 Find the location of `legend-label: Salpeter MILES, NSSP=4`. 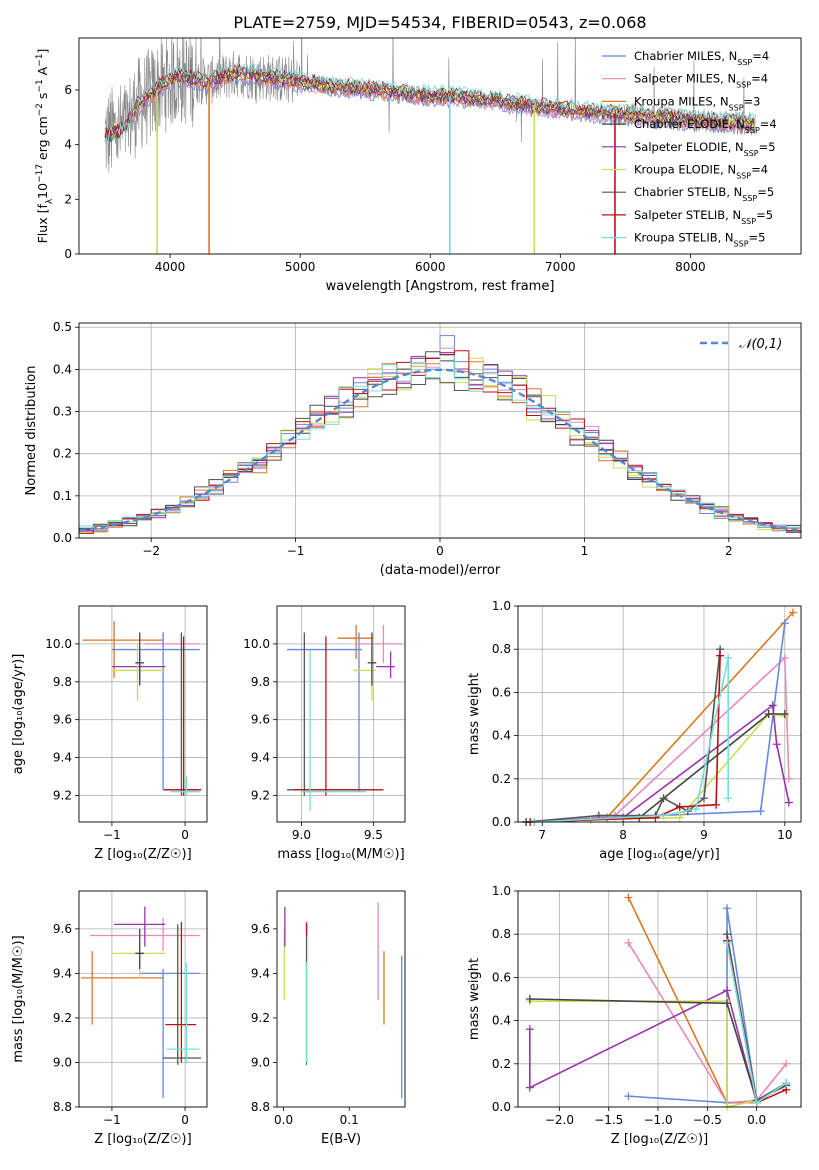

legend-label: Salpeter MILES, NSSP=4 is located at coordinates (701, 81).